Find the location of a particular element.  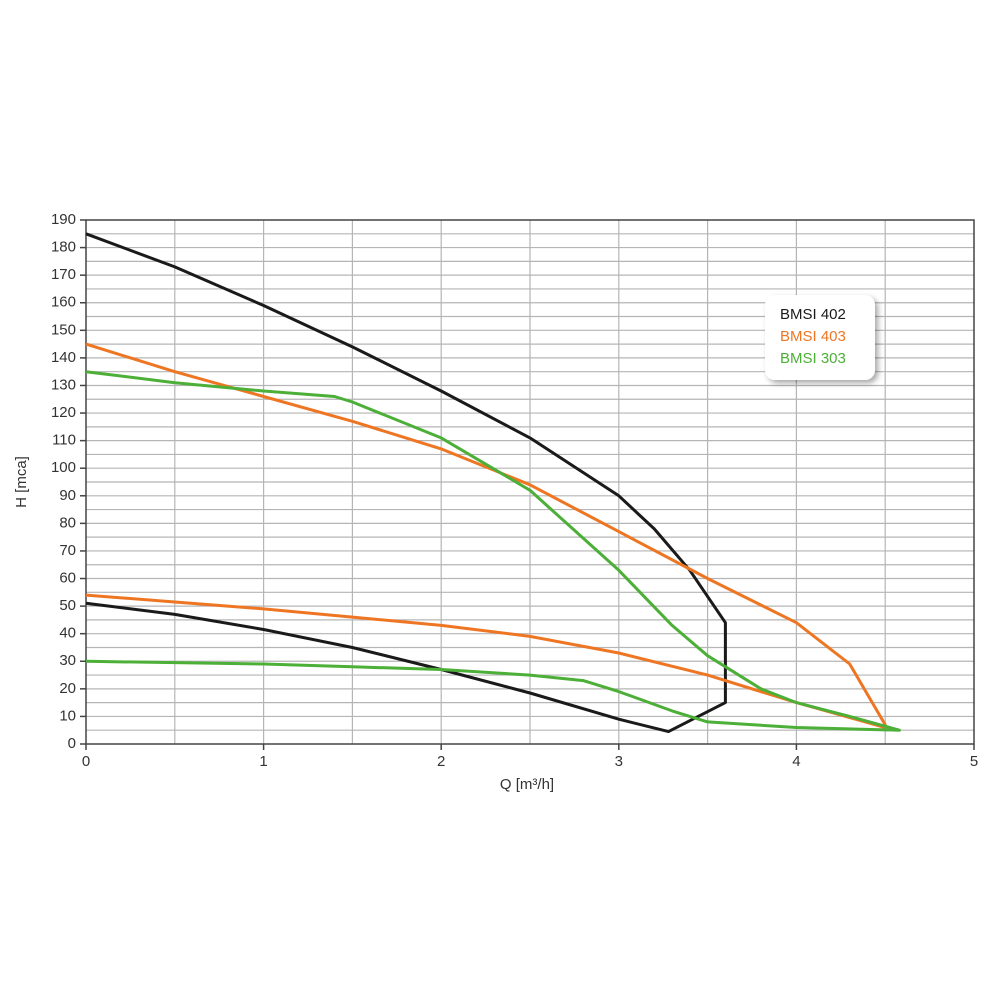

y-tick-label: 100 is located at coordinates (63, 467).